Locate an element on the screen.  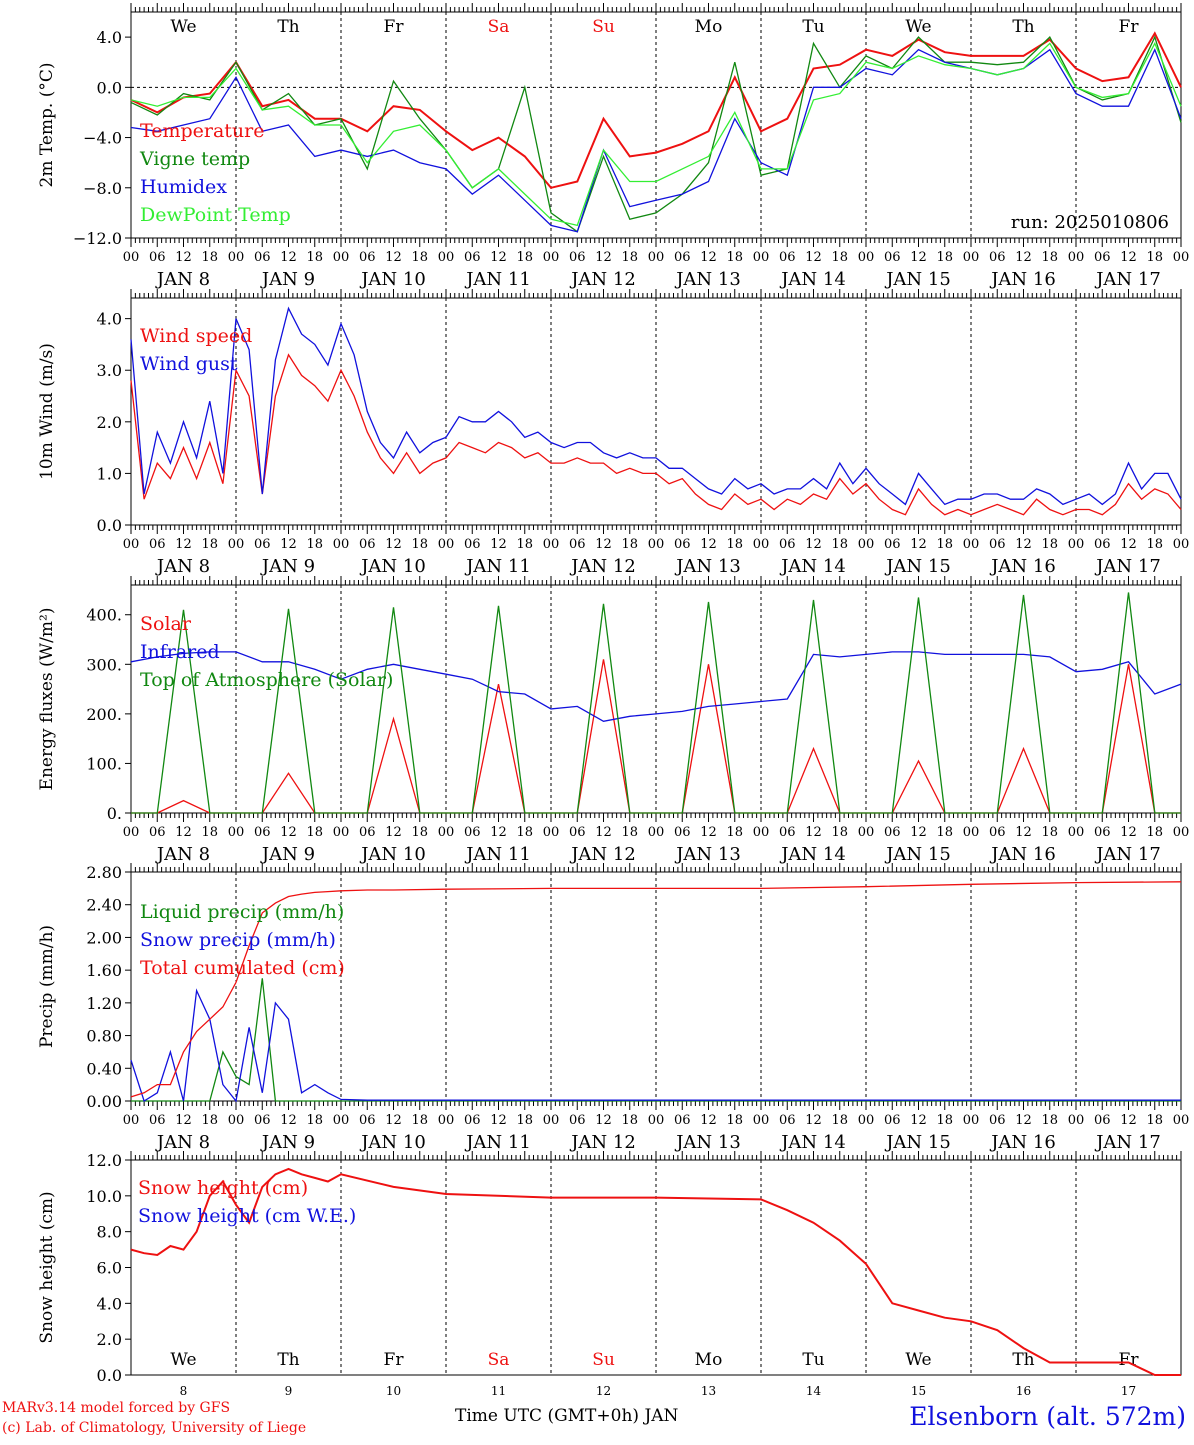
date-label: 15 is located at coordinates (918, 1391).